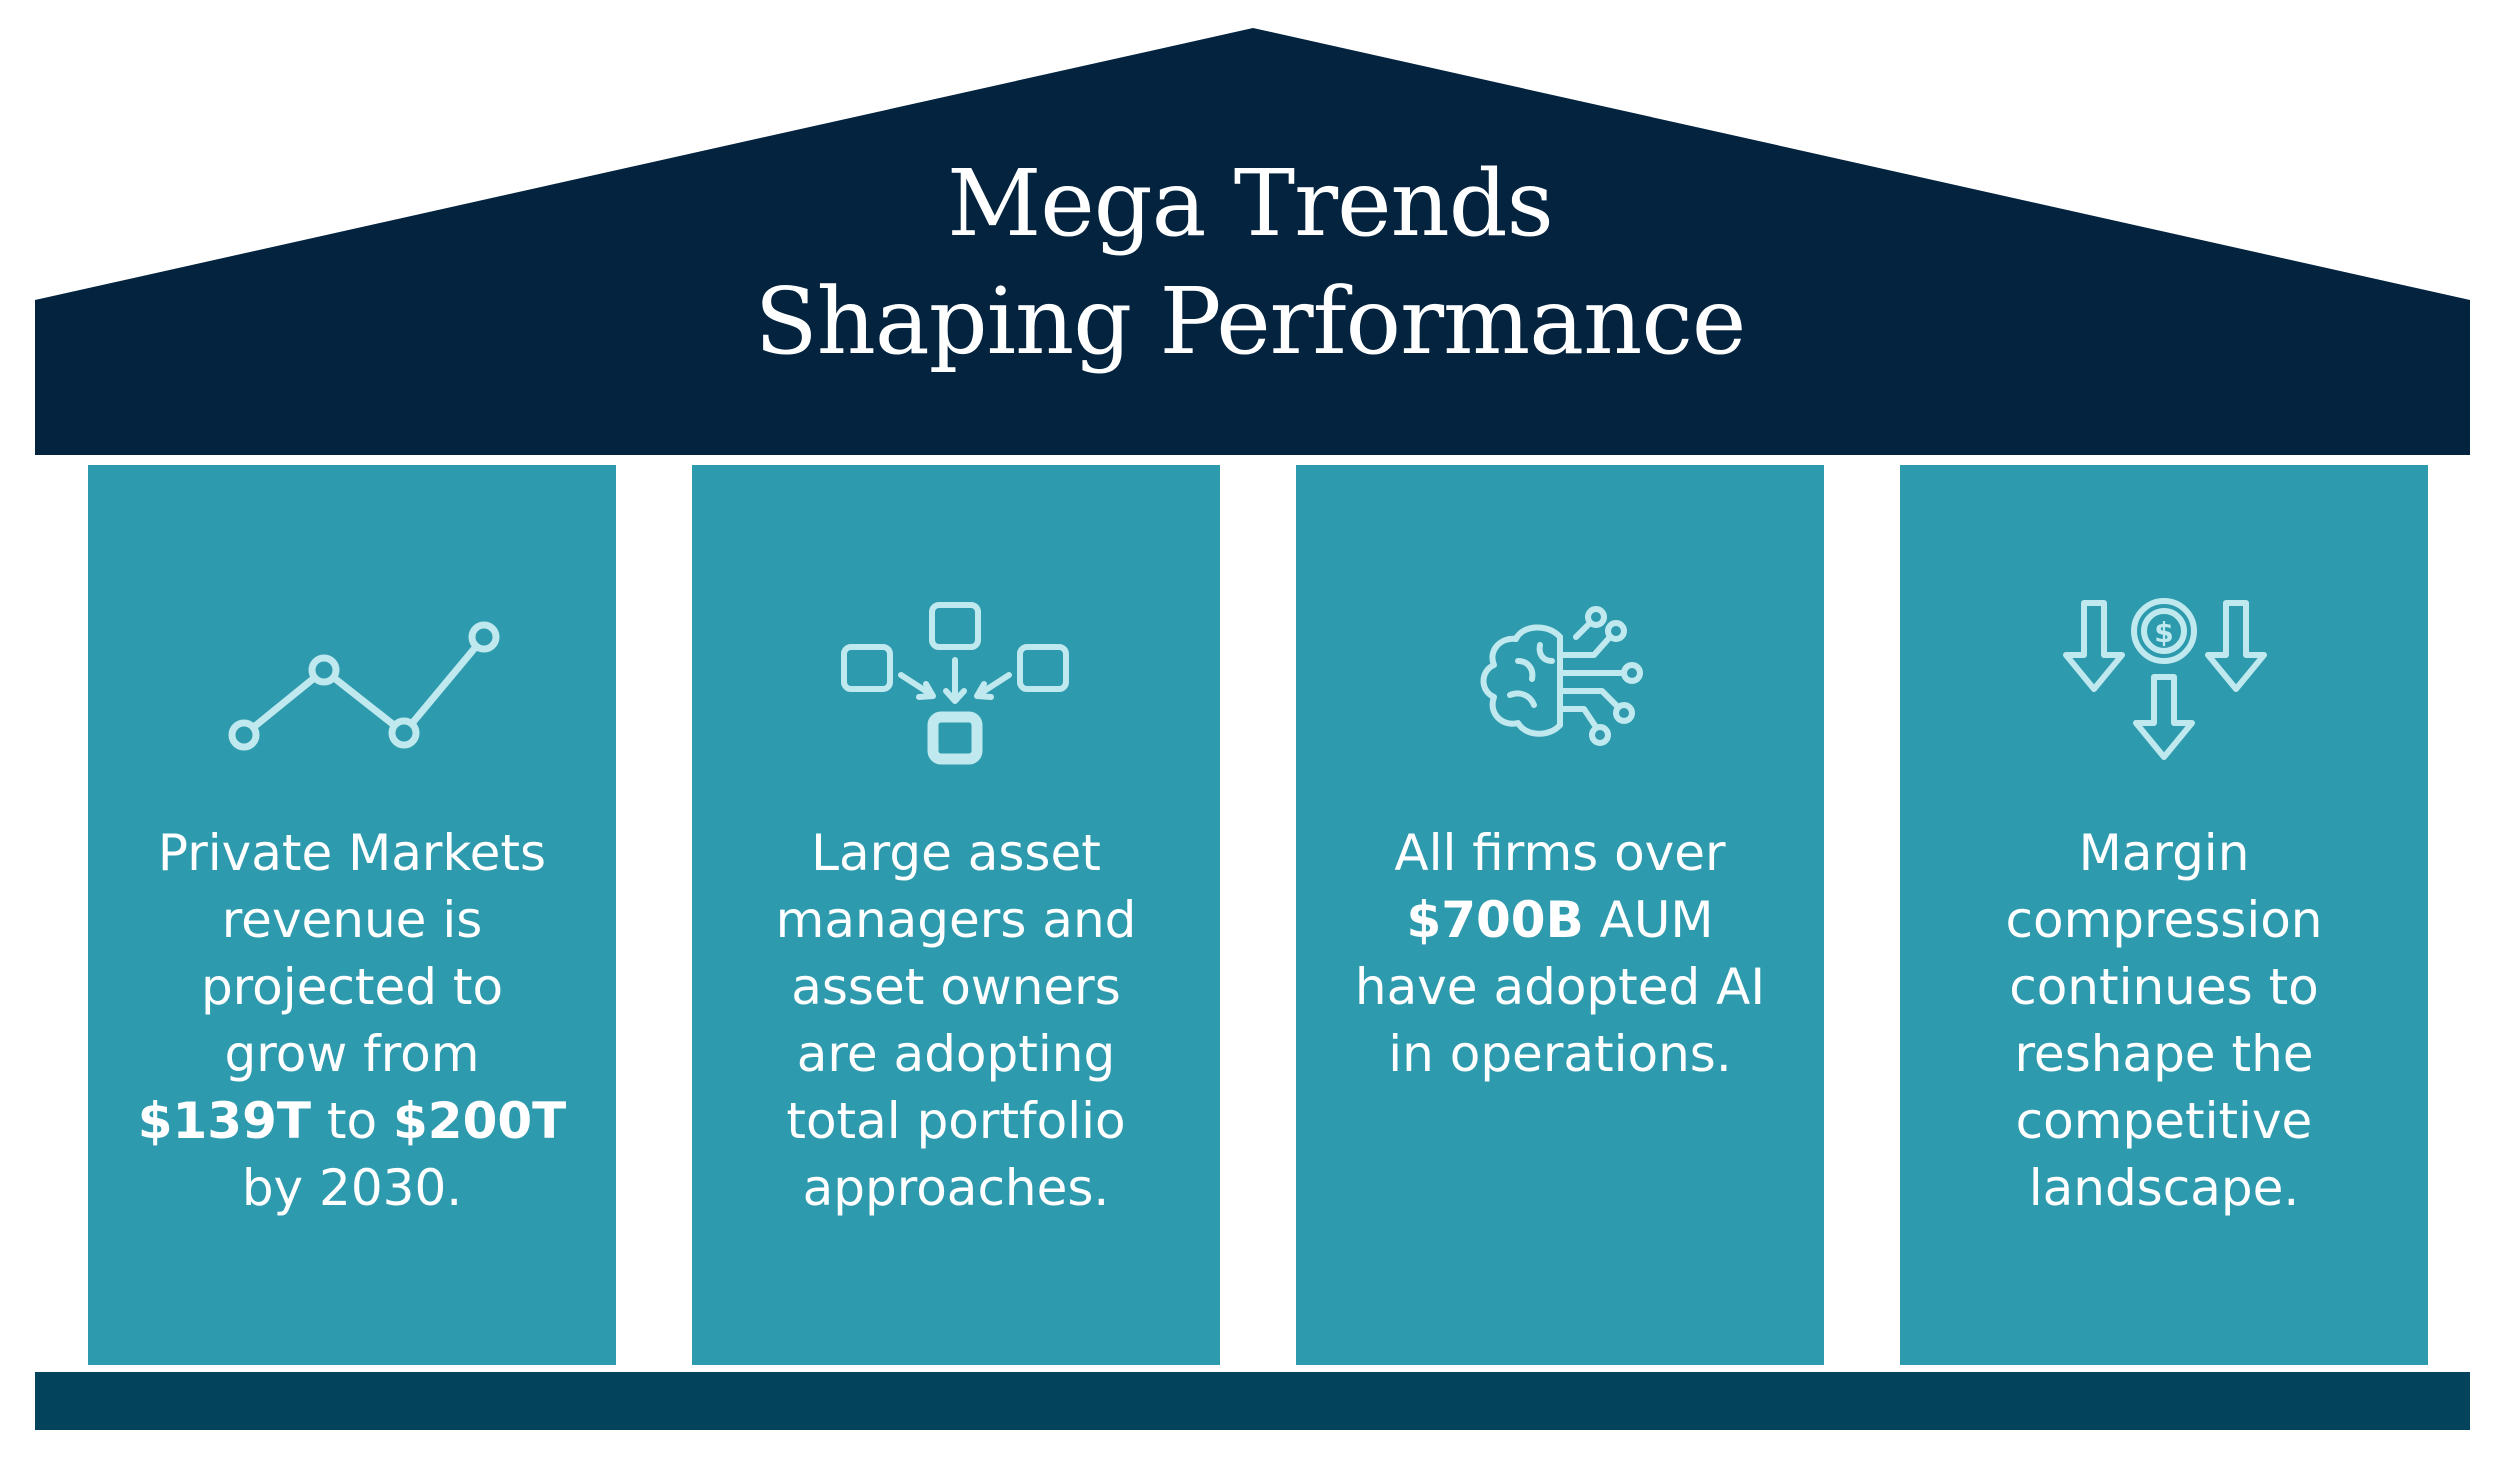  What do you see at coordinates (352, 920) in the screenshot?
I see `text-line: revenue is` at bounding box center [352, 920].